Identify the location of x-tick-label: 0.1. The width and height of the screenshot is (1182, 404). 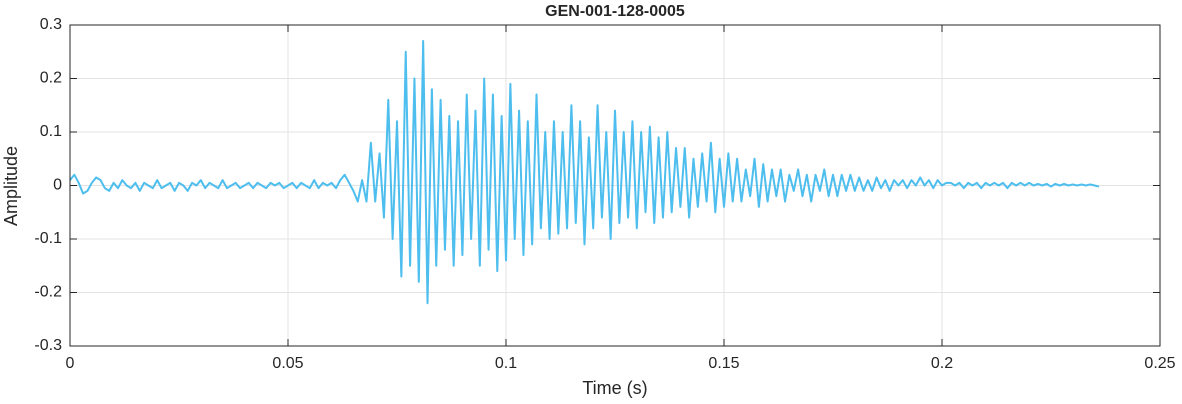
(506, 363).